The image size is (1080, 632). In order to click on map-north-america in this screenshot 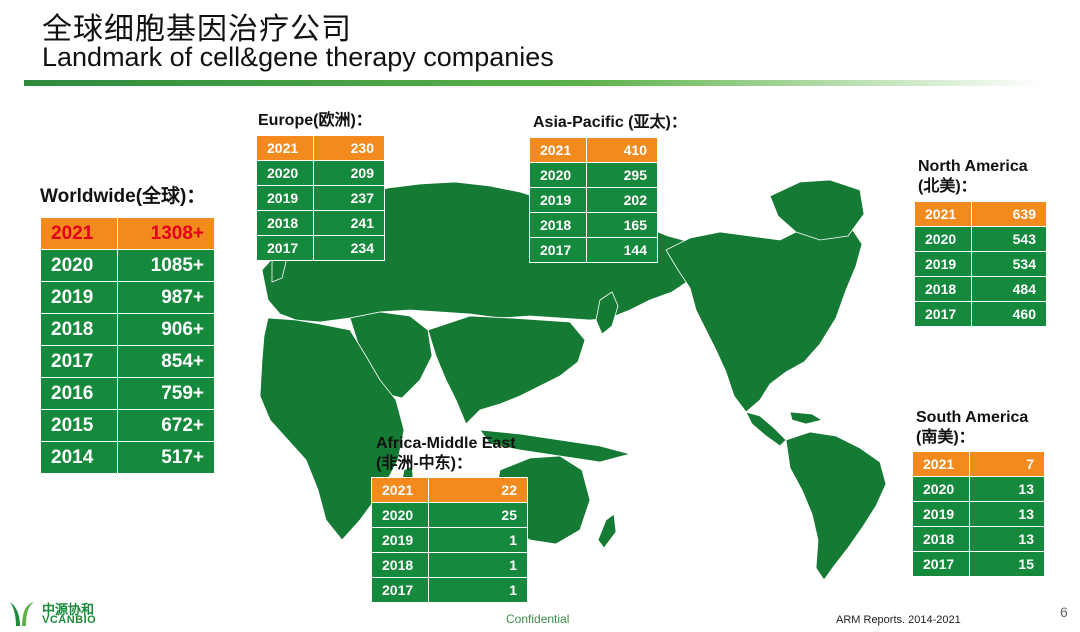, I will do `click(764, 317)`.